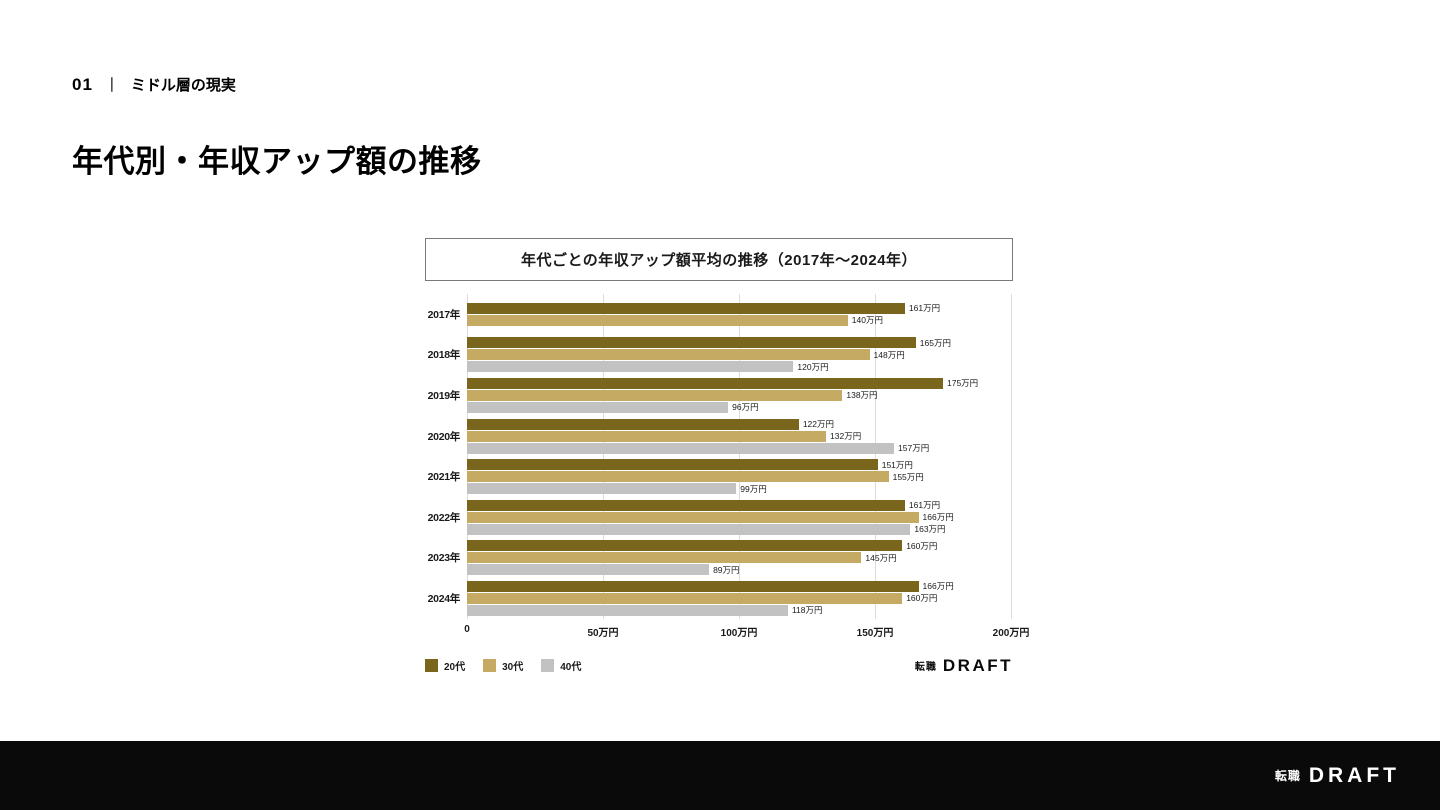  I want to click on bar-row: 140万円, so click(739, 320).